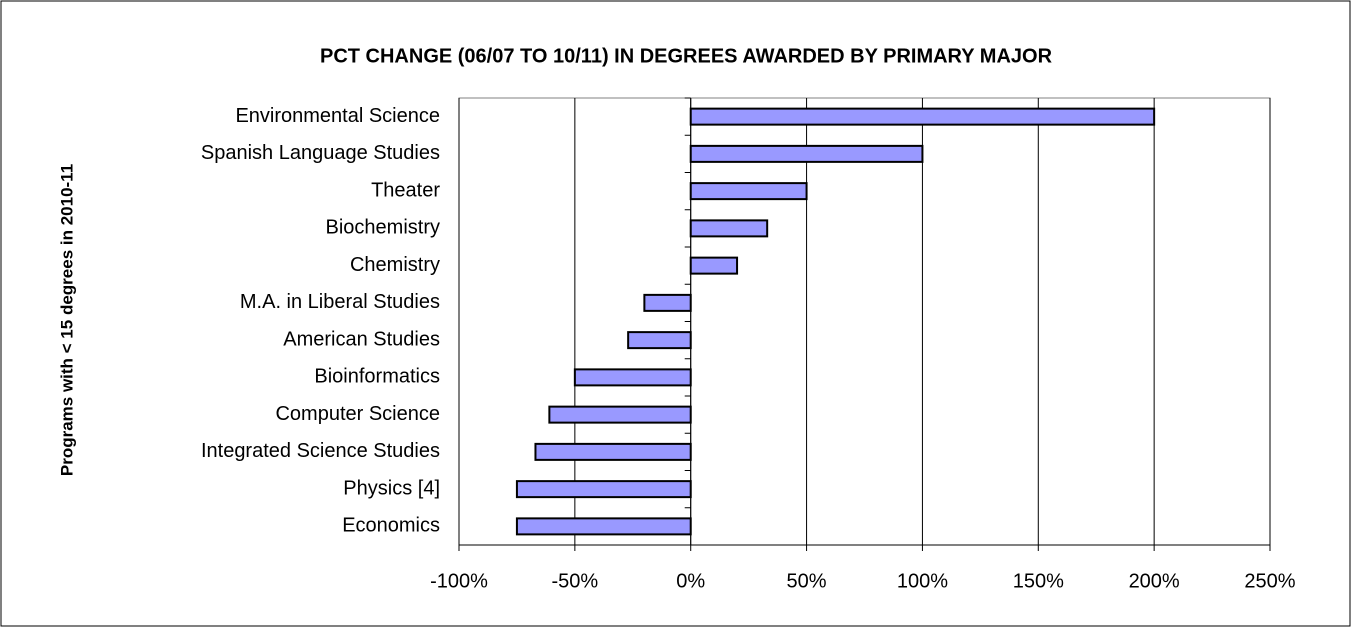  What do you see at coordinates (377, 377) in the screenshot?
I see `y-tick-label: Bioinformatics` at bounding box center [377, 377].